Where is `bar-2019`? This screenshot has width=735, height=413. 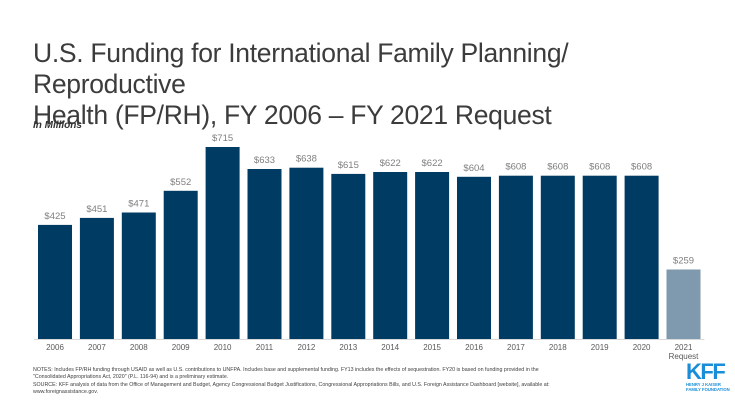
bar-2019 is located at coordinates (599, 257).